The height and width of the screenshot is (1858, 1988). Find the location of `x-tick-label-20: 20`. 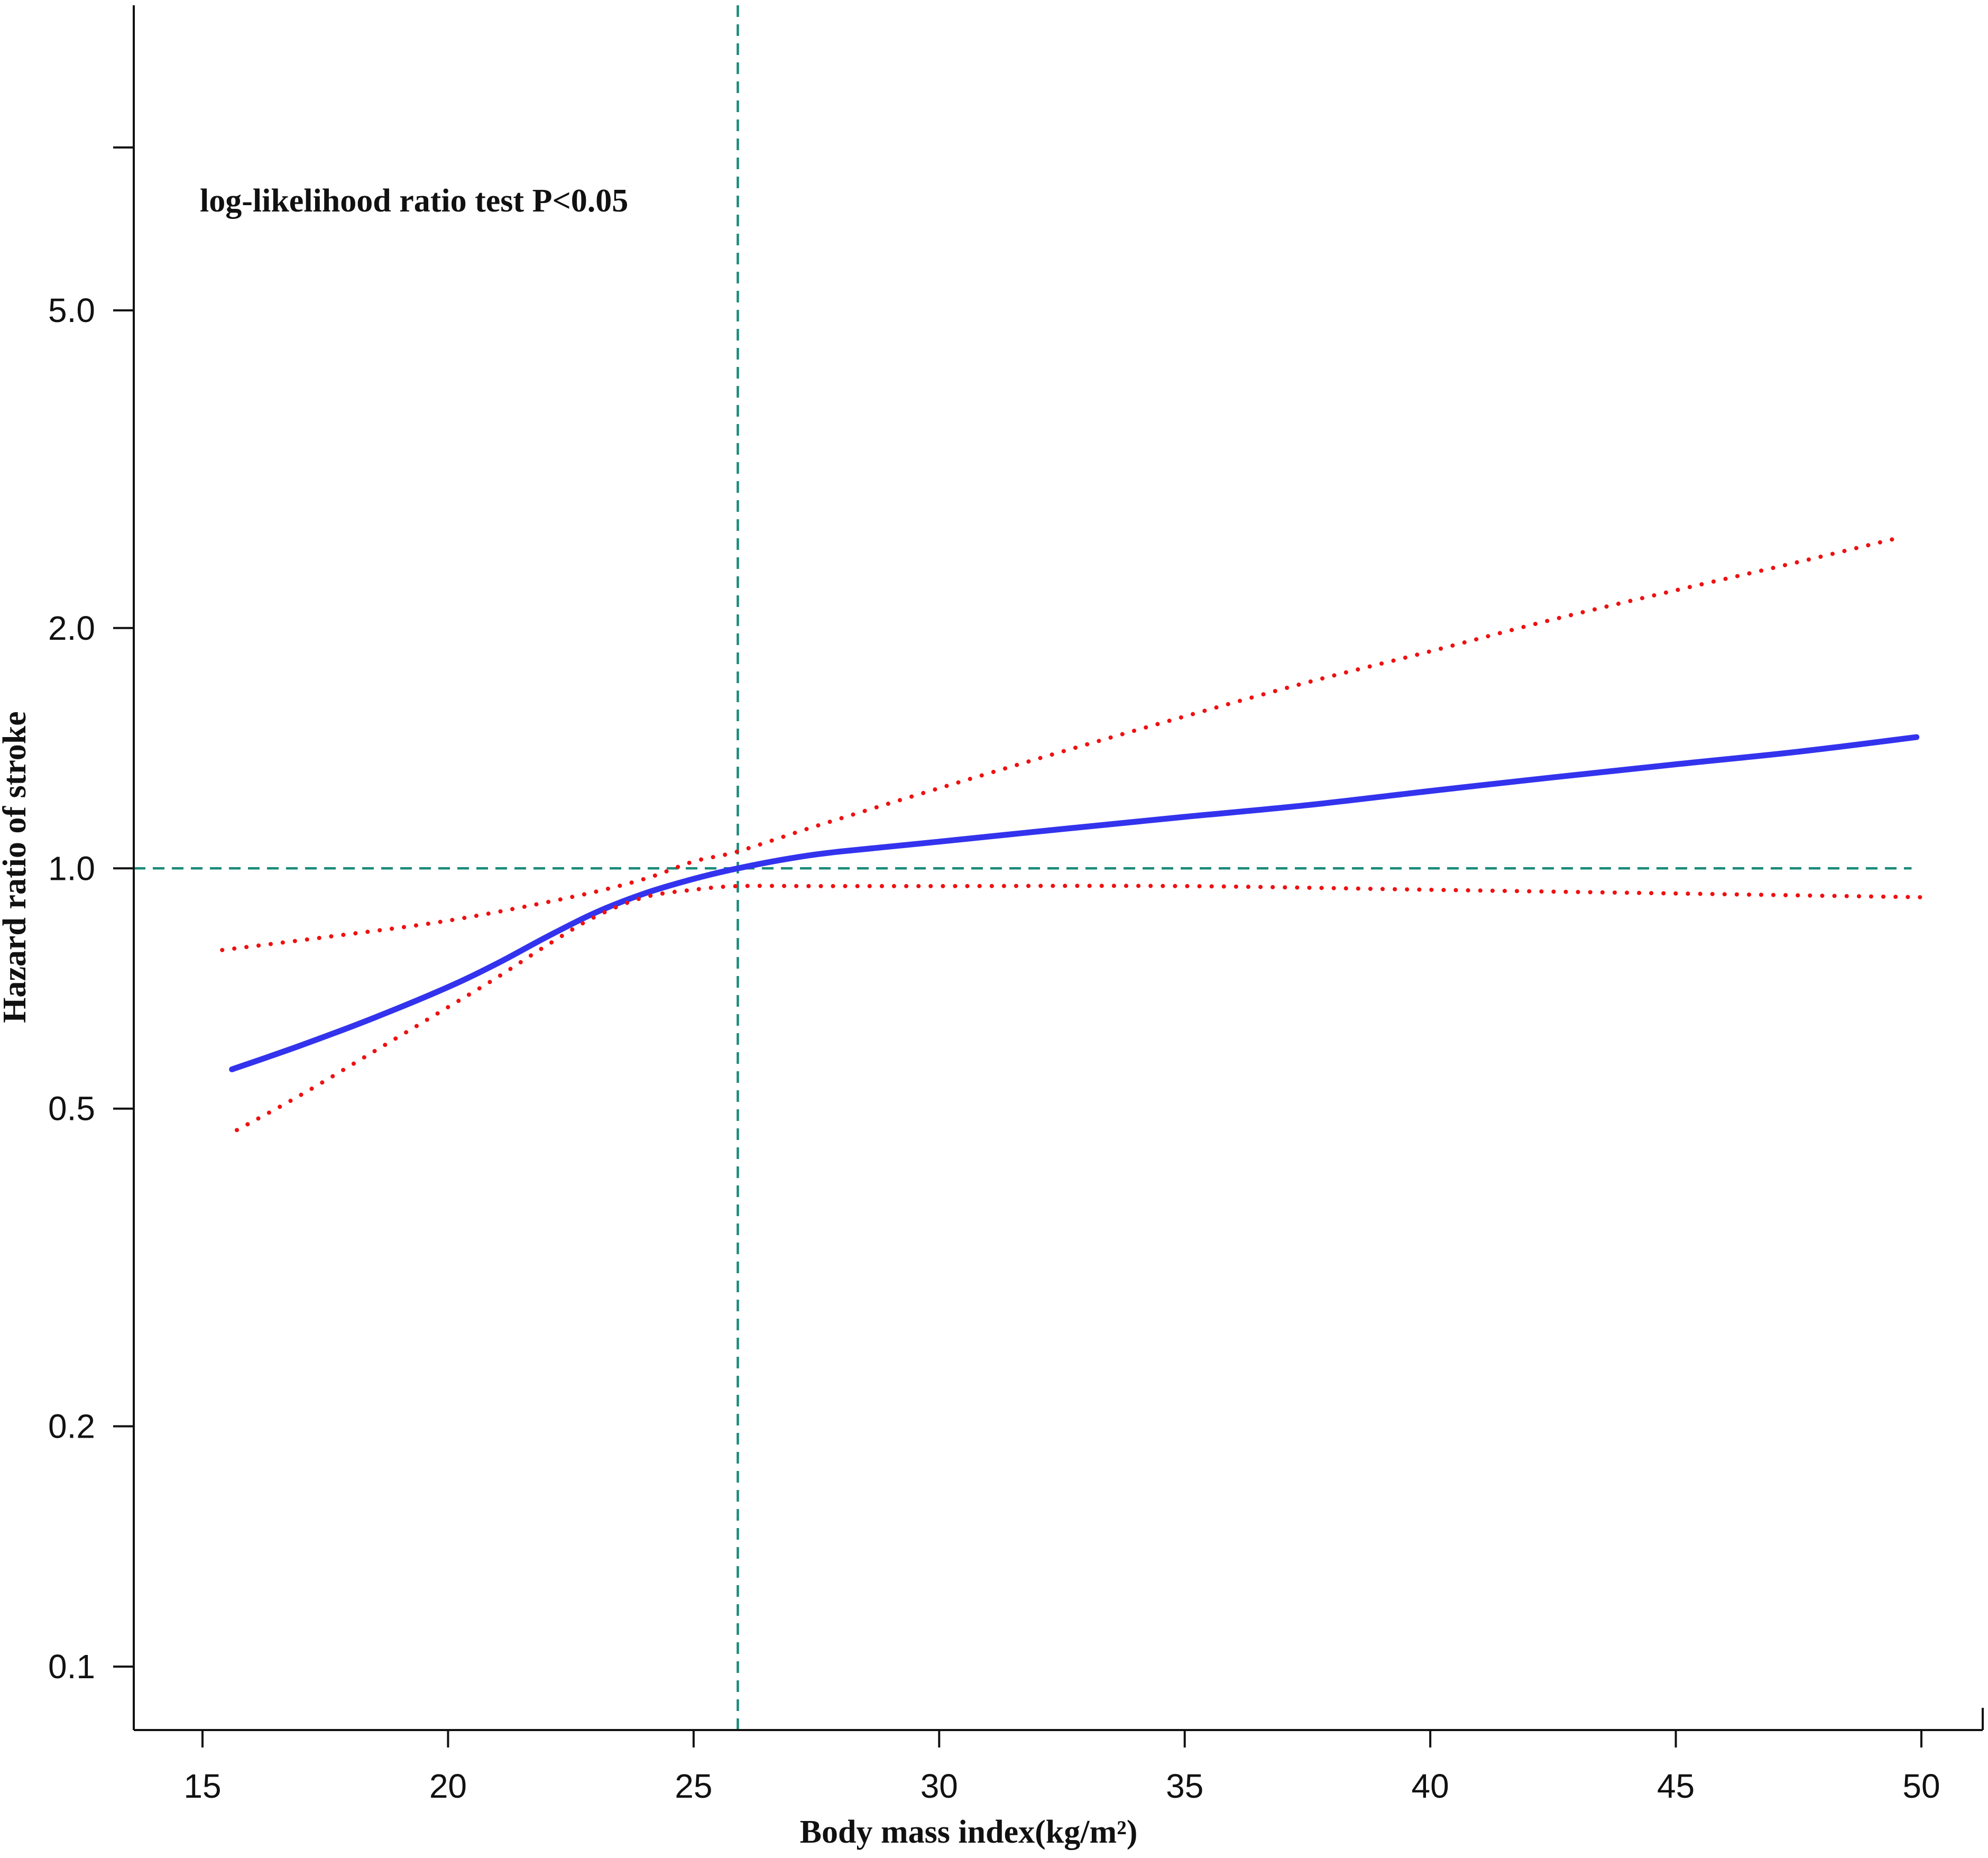

x-tick-label-20: 20 is located at coordinates (448, 1786).